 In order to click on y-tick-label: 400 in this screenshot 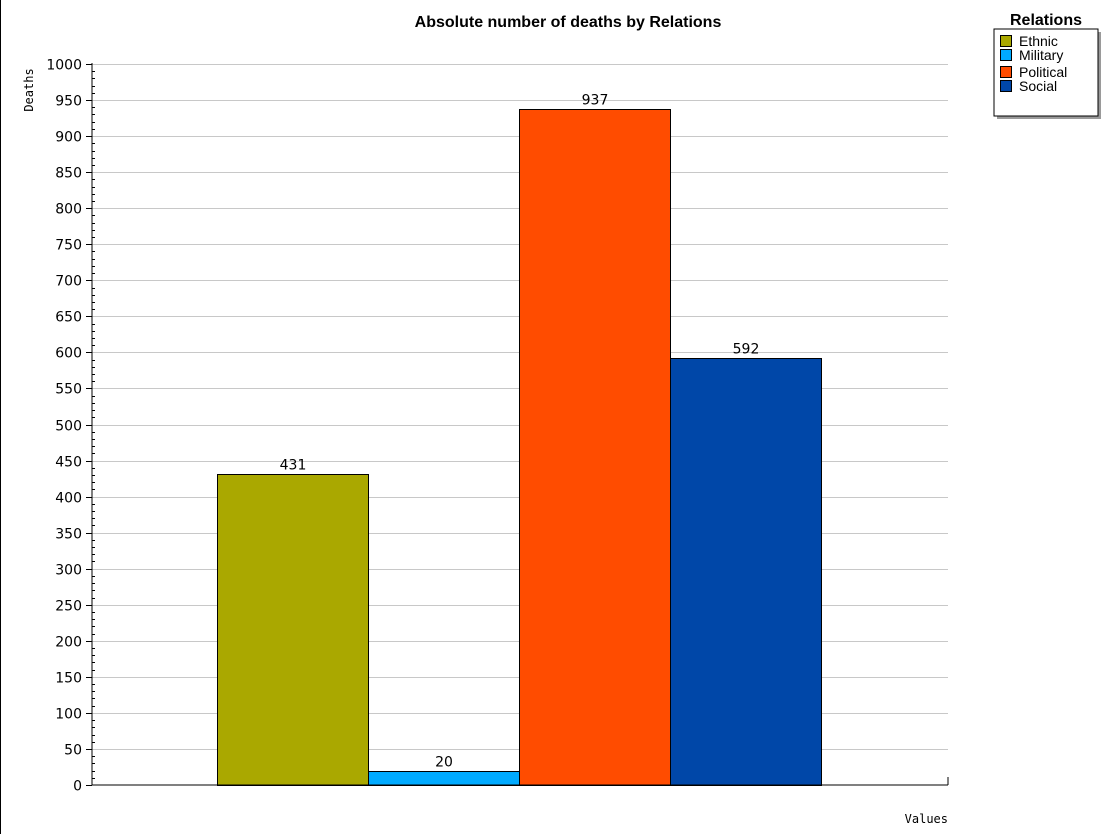, I will do `click(68, 499)`.